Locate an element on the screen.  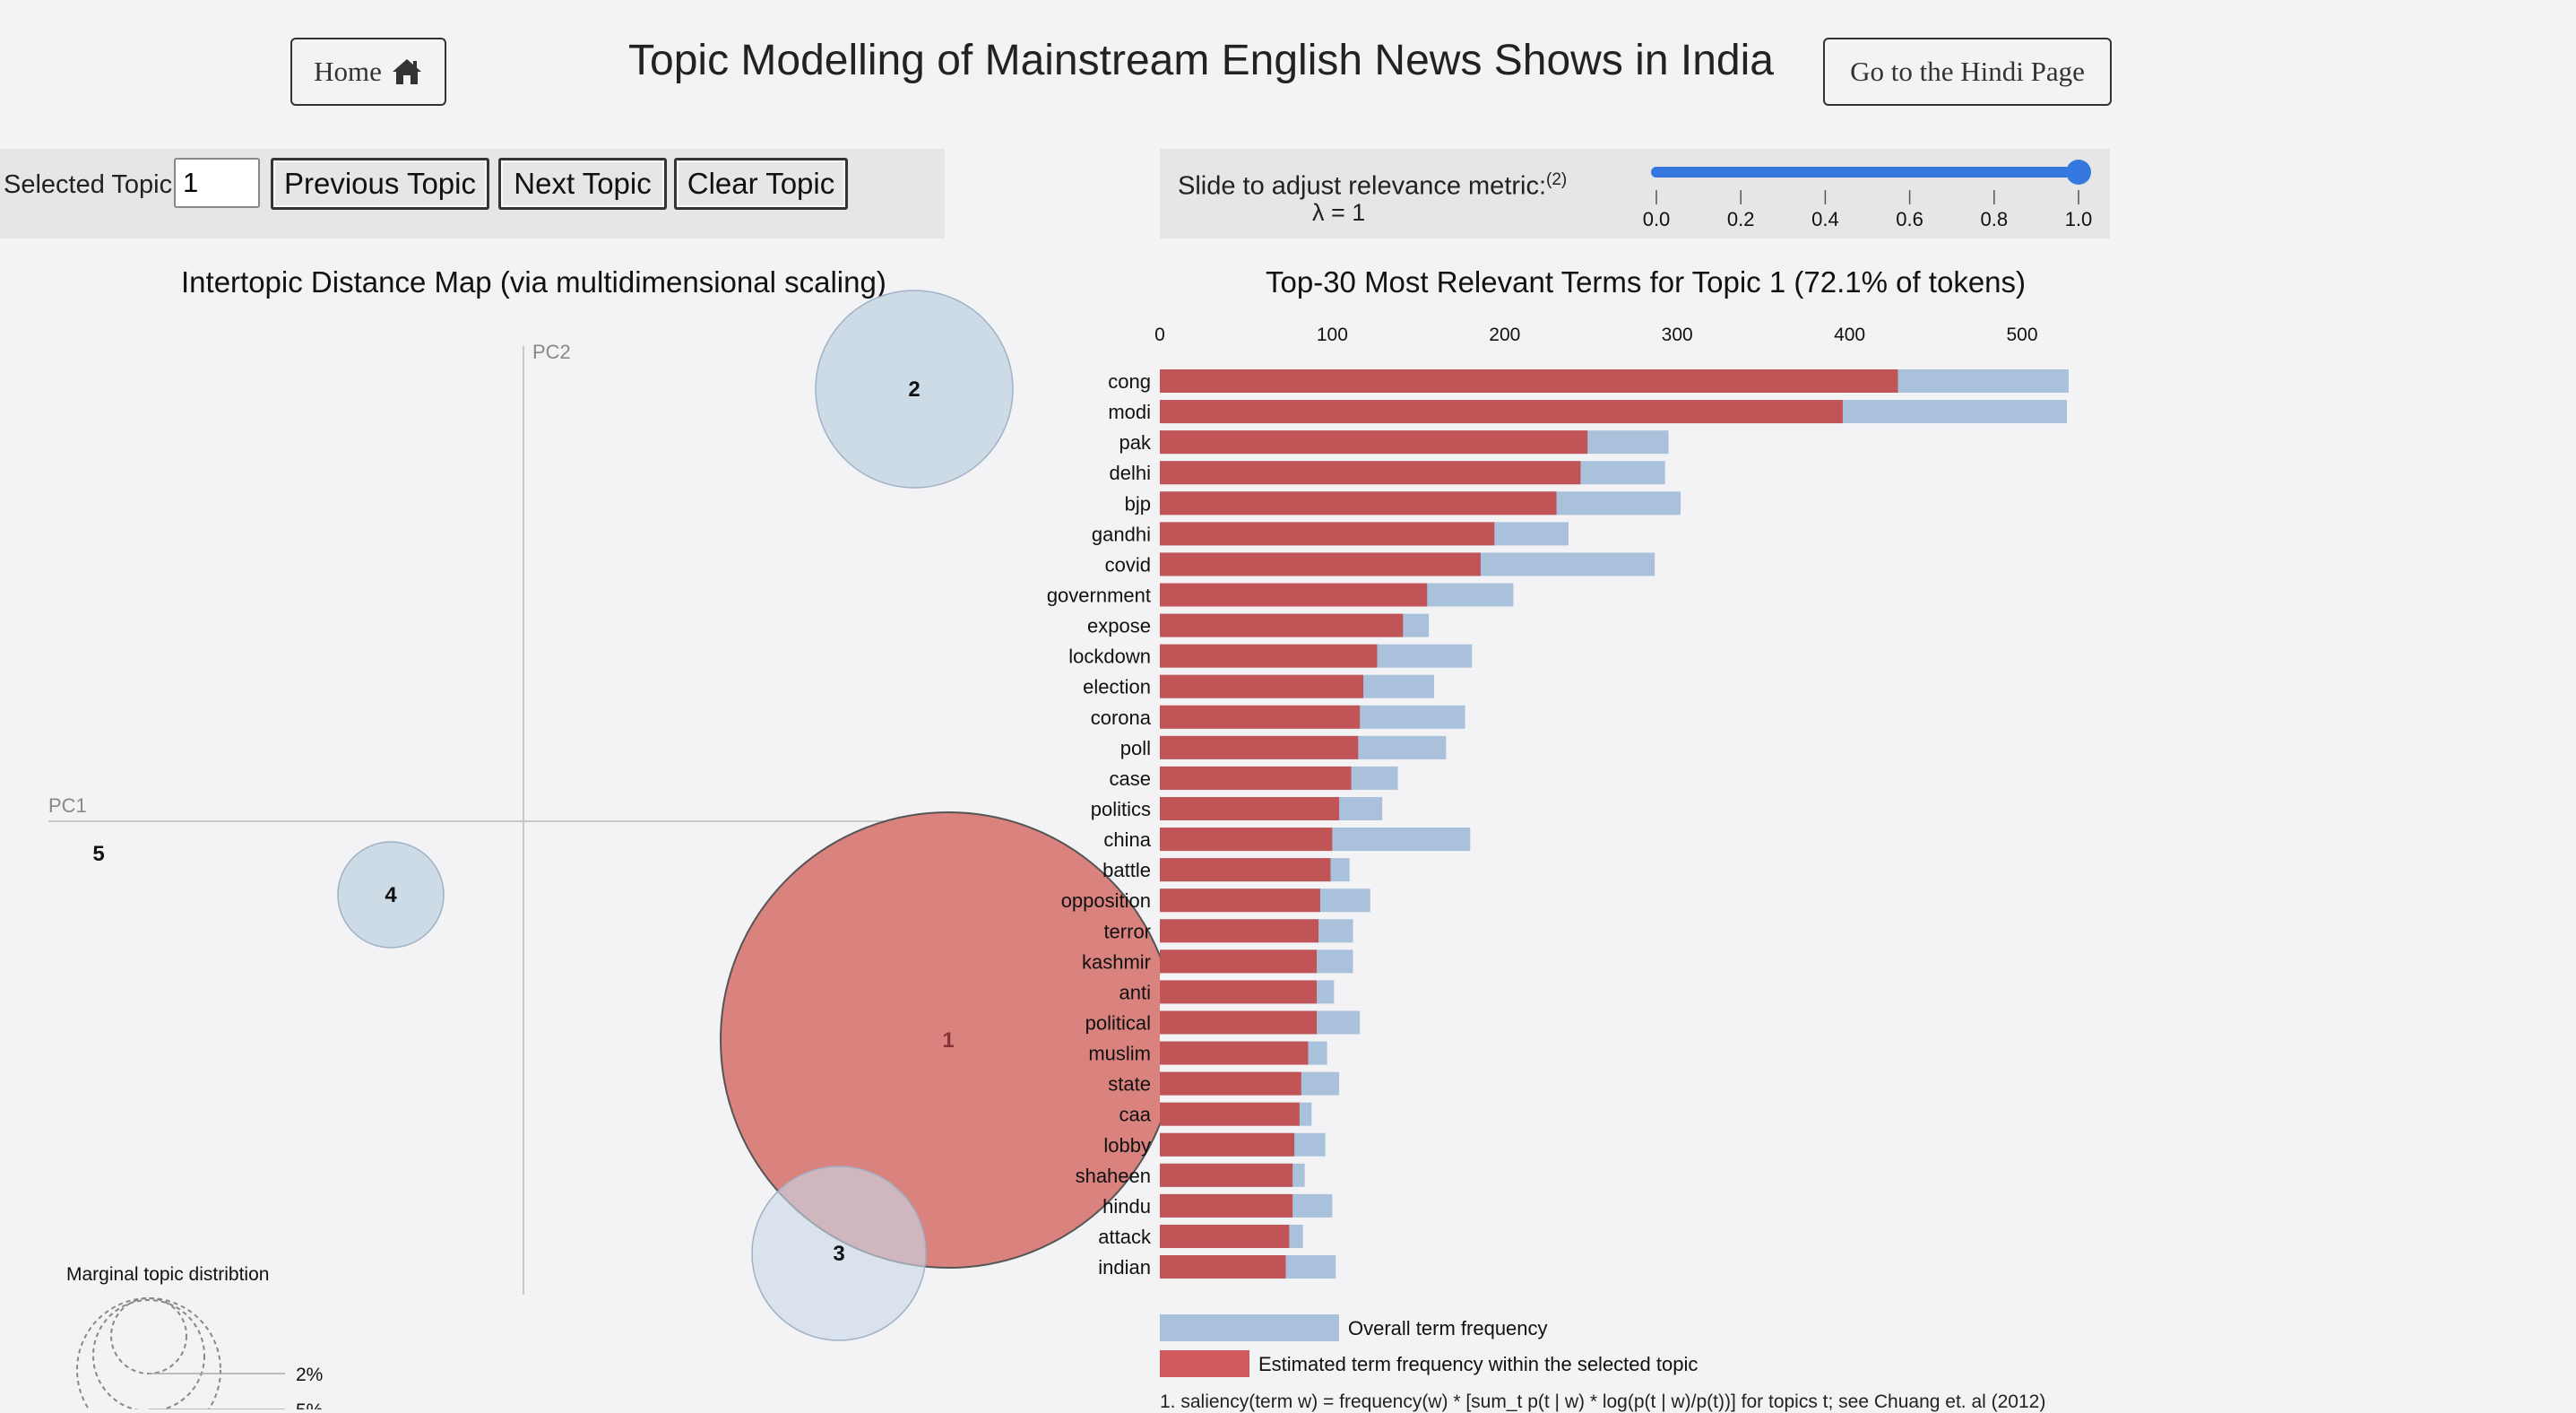
selected-topic-label: Selected Topic: is located at coordinates (92, 184).